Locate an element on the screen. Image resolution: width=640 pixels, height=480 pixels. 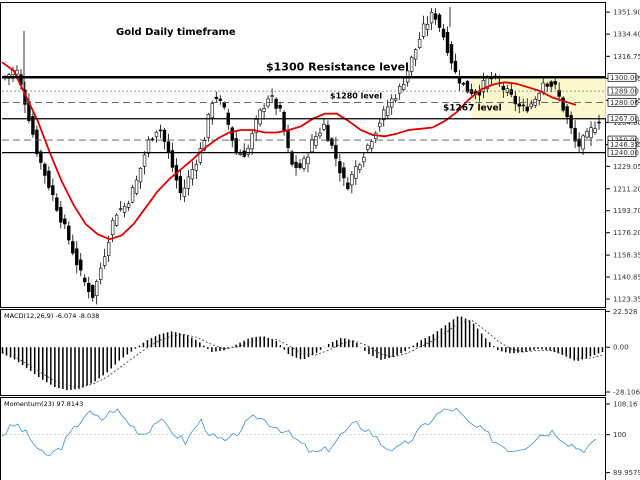
momentum-tick-label: 108.16 is located at coordinates (625, 404).